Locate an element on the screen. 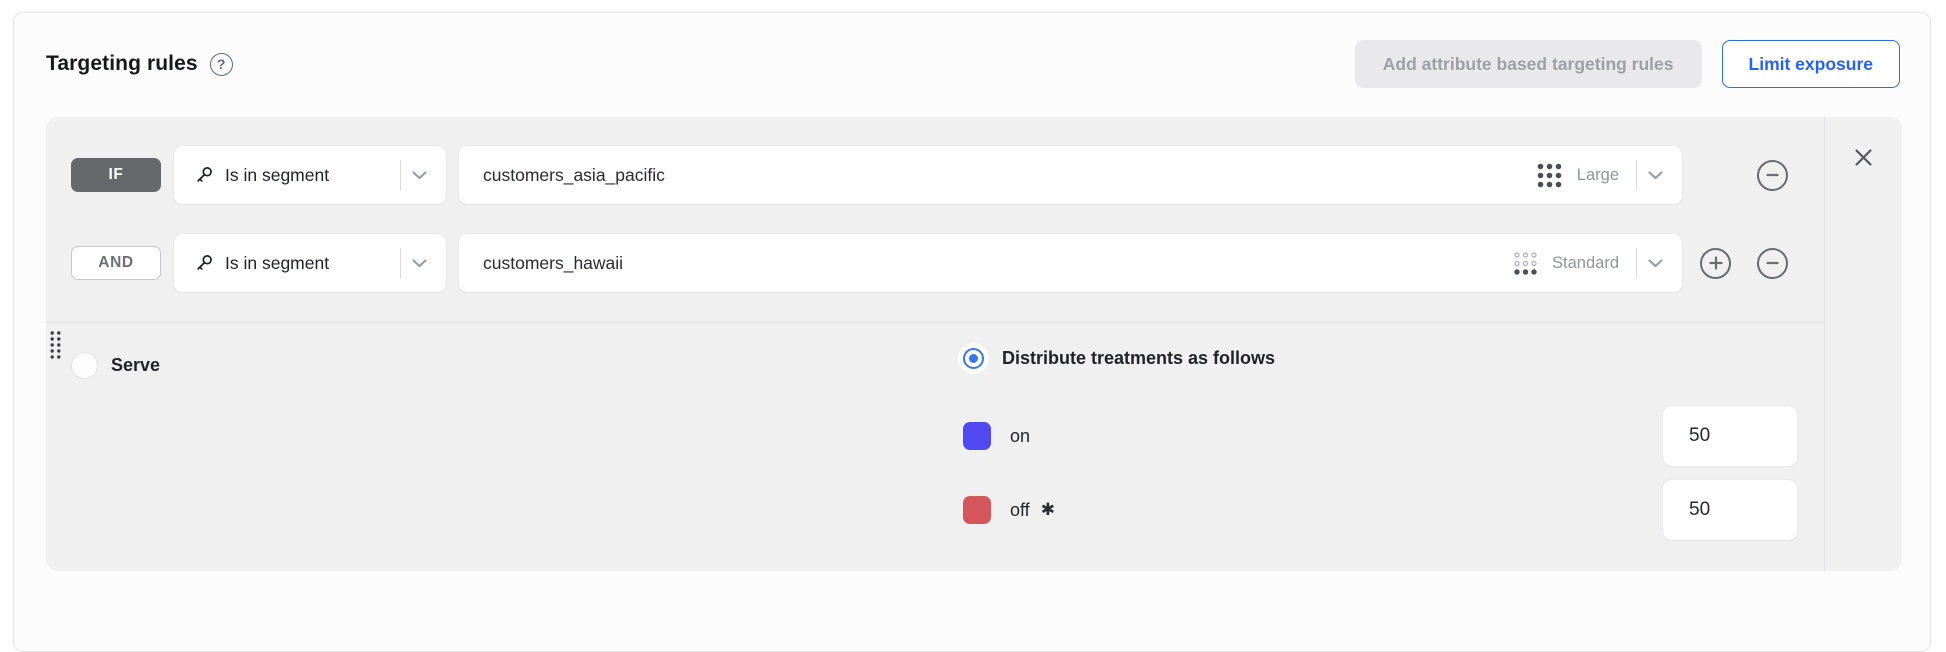 The width and height of the screenshot is (1946, 652). add-condition-button is located at coordinates (1715, 263).